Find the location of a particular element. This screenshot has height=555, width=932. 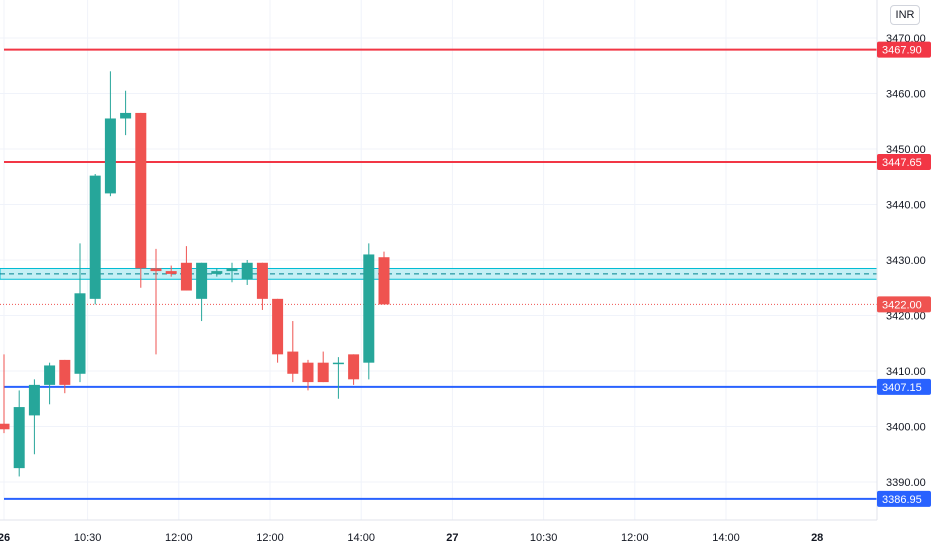

support-badge-label: 3407.15 is located at coordinates (902, 388).